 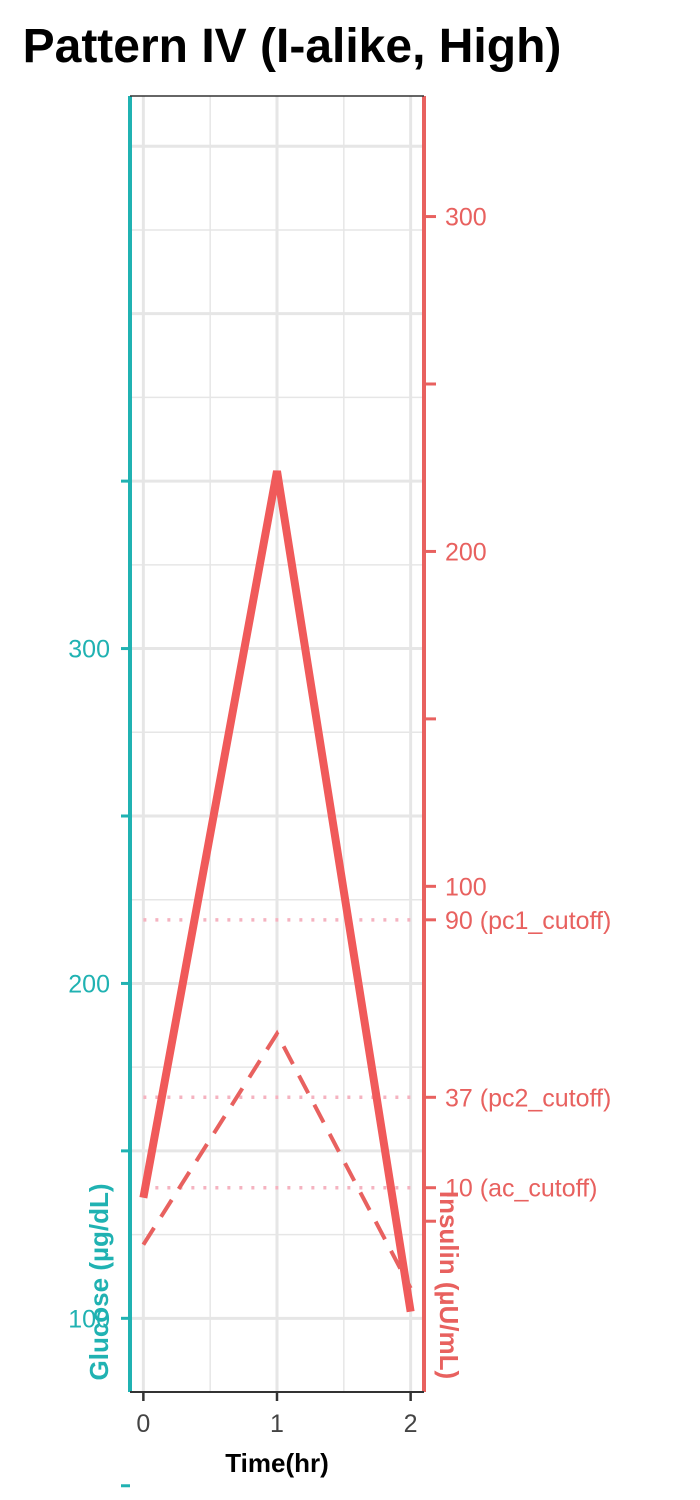 I want to click on chart-title: Pattern IV (I-alike, High), so click(x=292, y=46).